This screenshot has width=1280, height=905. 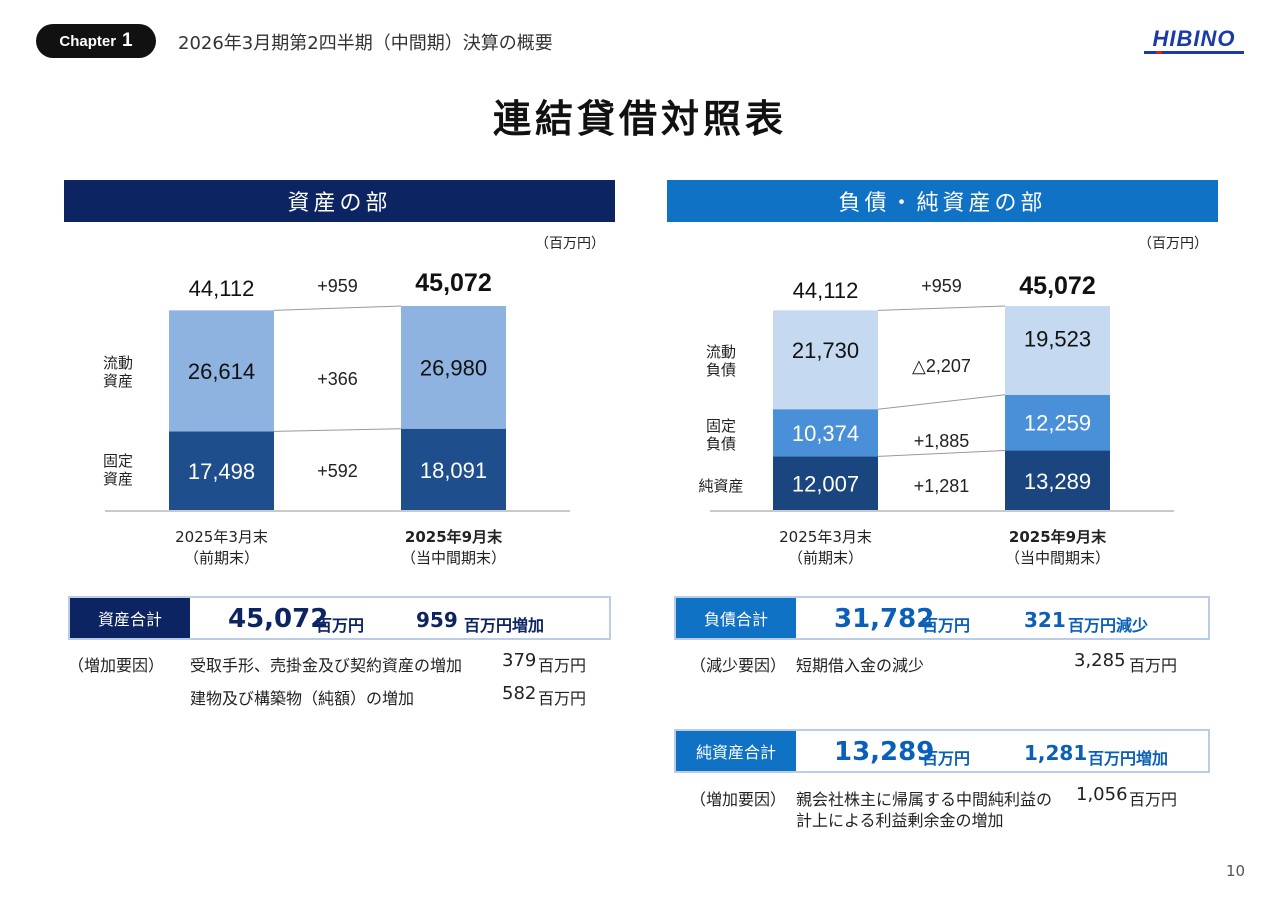 I want to click on assets-reason-2-amount: 582, so click(x=519, y=693).